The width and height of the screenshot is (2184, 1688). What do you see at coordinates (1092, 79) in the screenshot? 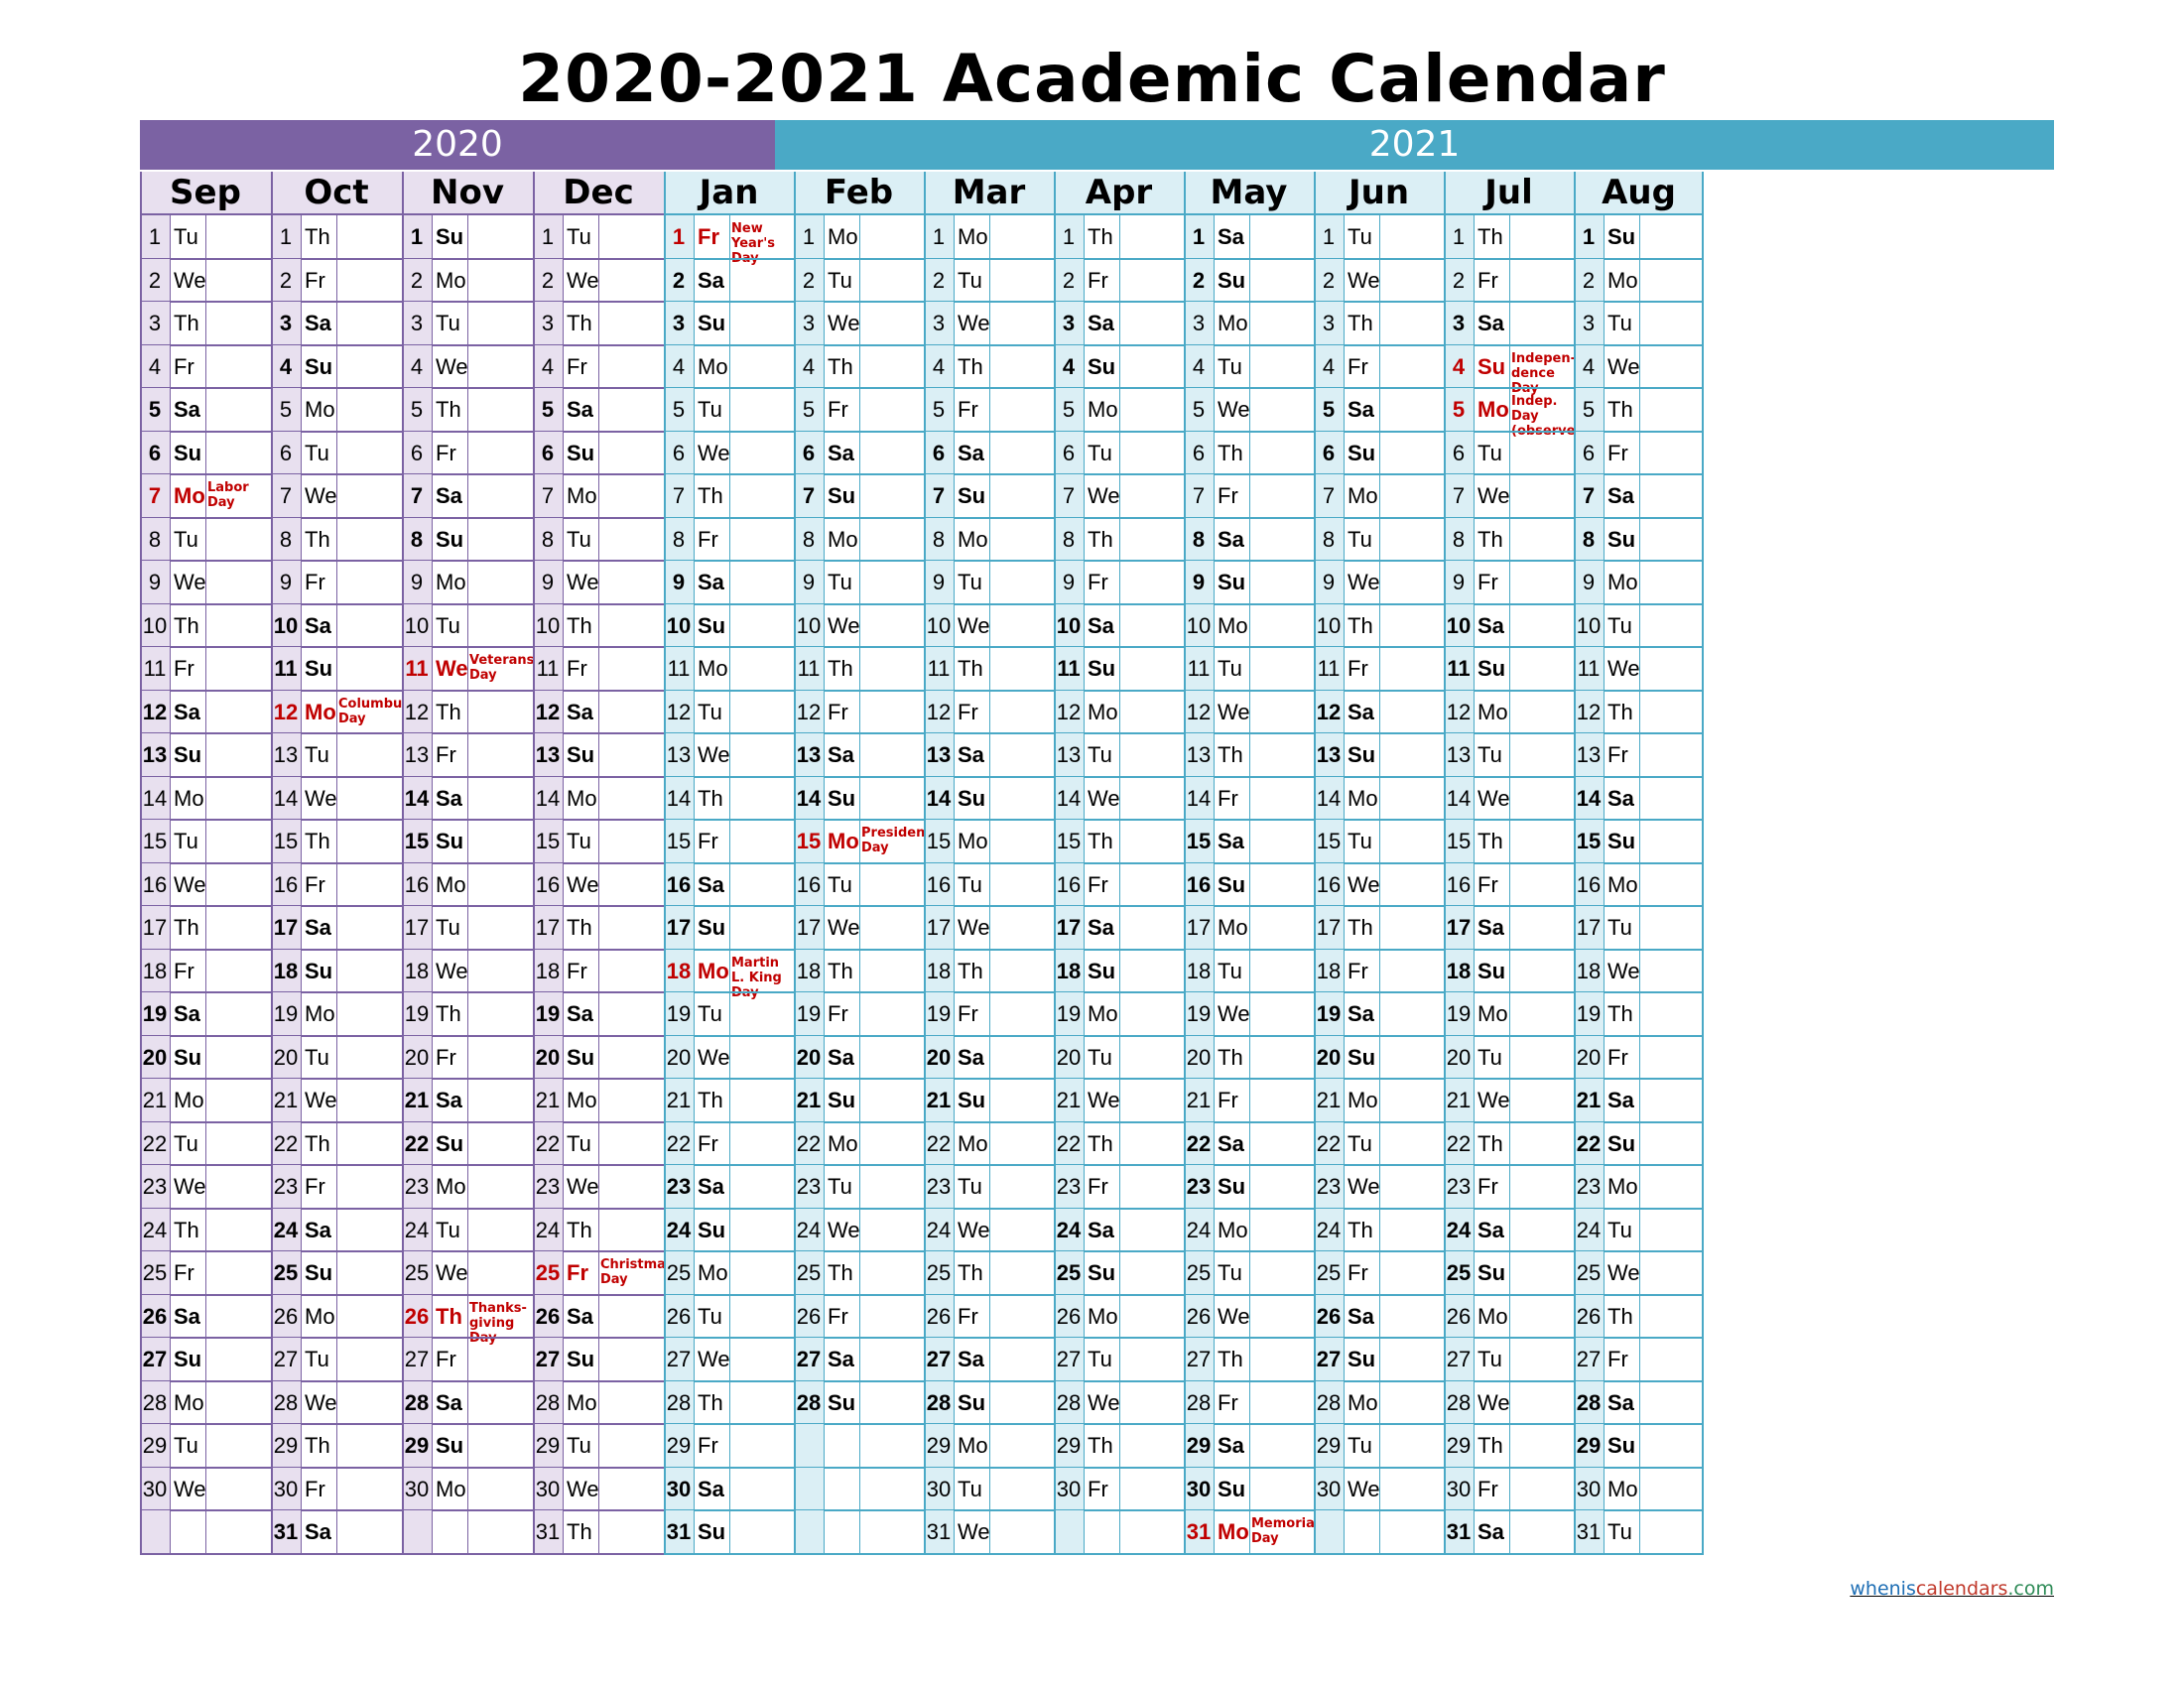
I see `page-title: 2020-2021 Academic Calendar` at bounding box center [1092, 79].